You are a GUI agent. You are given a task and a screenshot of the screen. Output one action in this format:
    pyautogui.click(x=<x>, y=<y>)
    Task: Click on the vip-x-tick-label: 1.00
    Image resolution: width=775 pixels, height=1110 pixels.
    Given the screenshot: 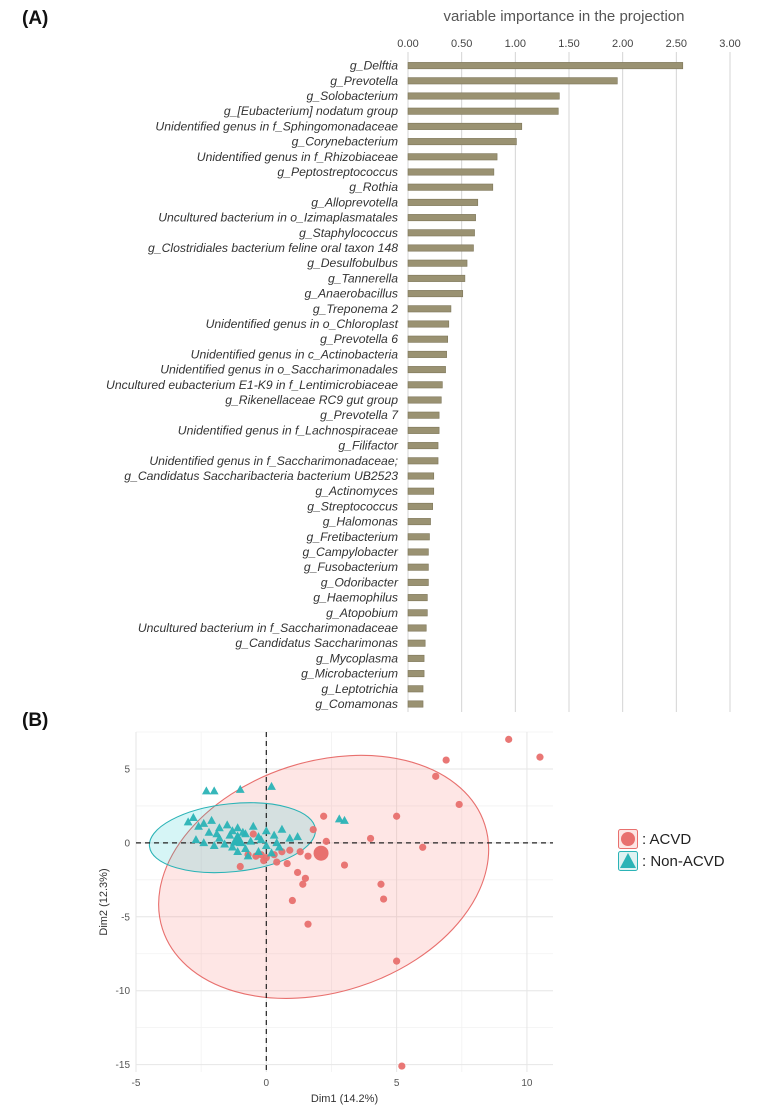 What is the action you would take?
    pyautogui.click(x=515, y=44)
    